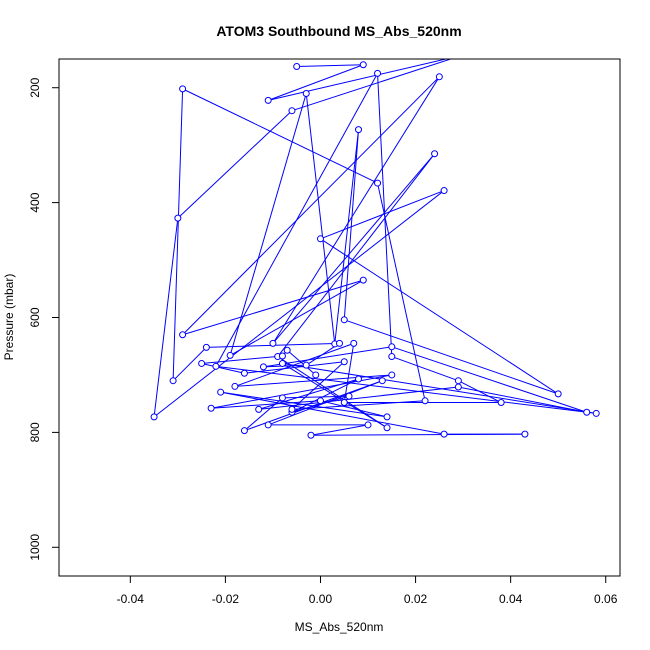 The image size is (650, 650). Describe the element at coordinates (35, 317) in the screenshot. I see `y-tick-label: 600` at that location.